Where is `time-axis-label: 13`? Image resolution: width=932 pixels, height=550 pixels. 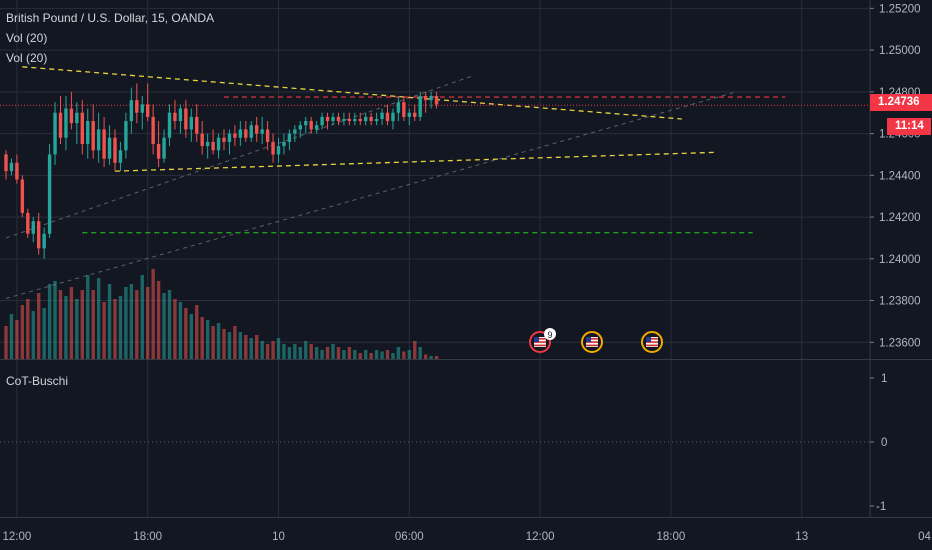 time-axis-label: 13 is located at coordinates (801, 537).